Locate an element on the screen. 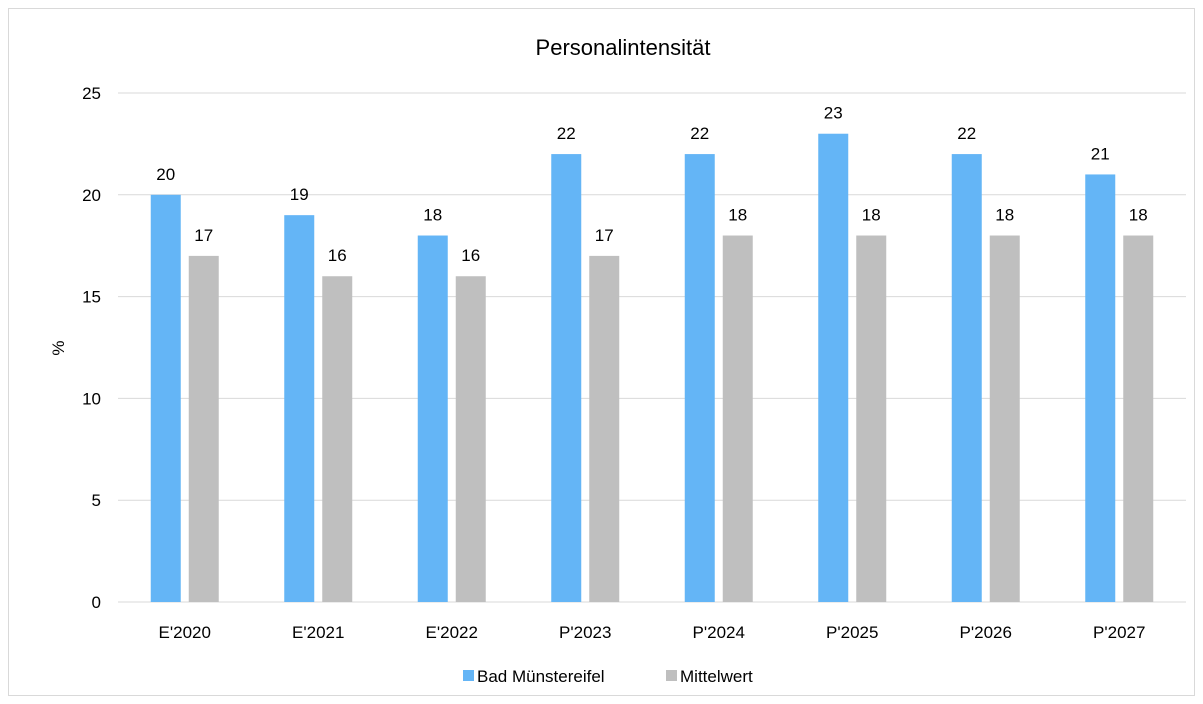 The width and height of the screenshot is (1203, 704). bar-bad-muenstereifel-p-2023 is located at coordinates (566, 378).